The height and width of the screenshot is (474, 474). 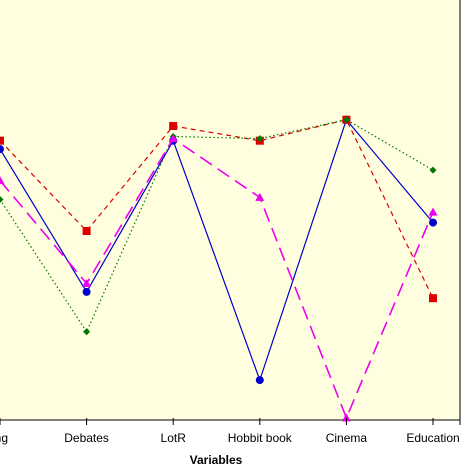 I want to click on x-tick-label: LotR, so click(x=174, y=438).